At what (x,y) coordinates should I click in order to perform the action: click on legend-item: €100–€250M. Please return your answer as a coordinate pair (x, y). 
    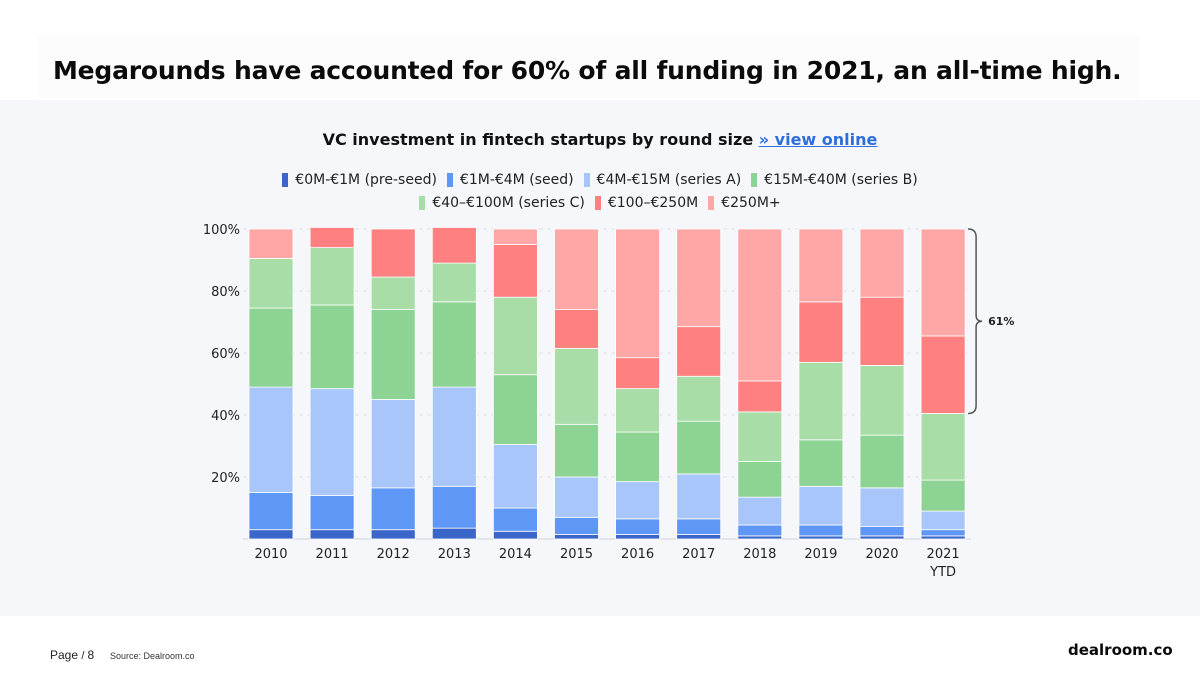
    Looking at the image, I should click on (646, 203).